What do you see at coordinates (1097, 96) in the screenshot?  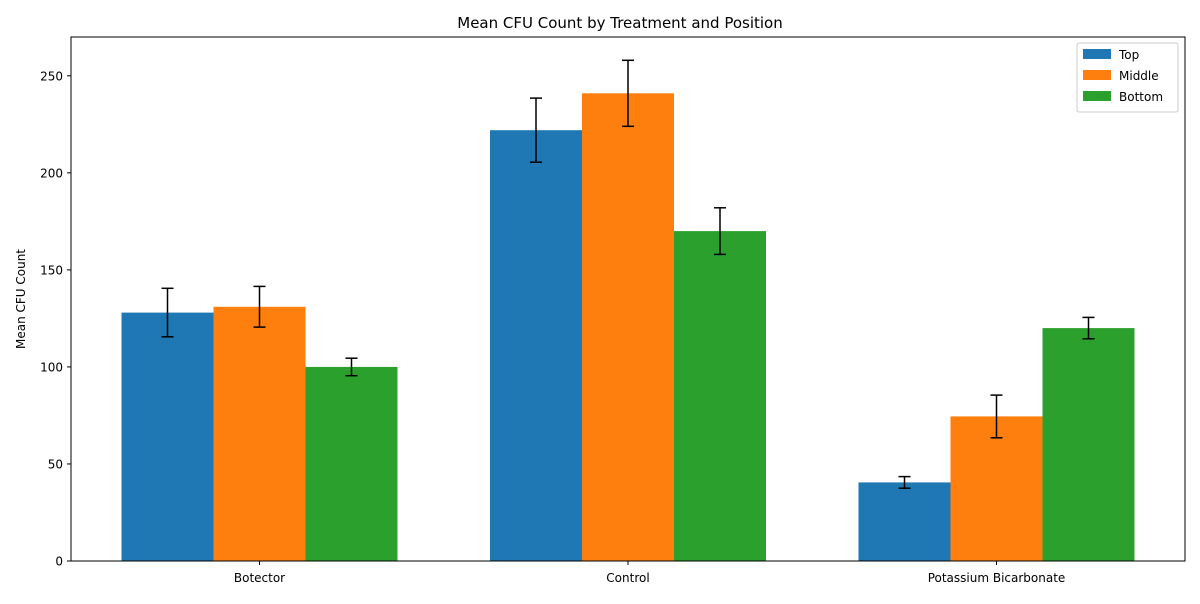 I see `legend-swatch-bottom` at bounding box center [1097, 96].